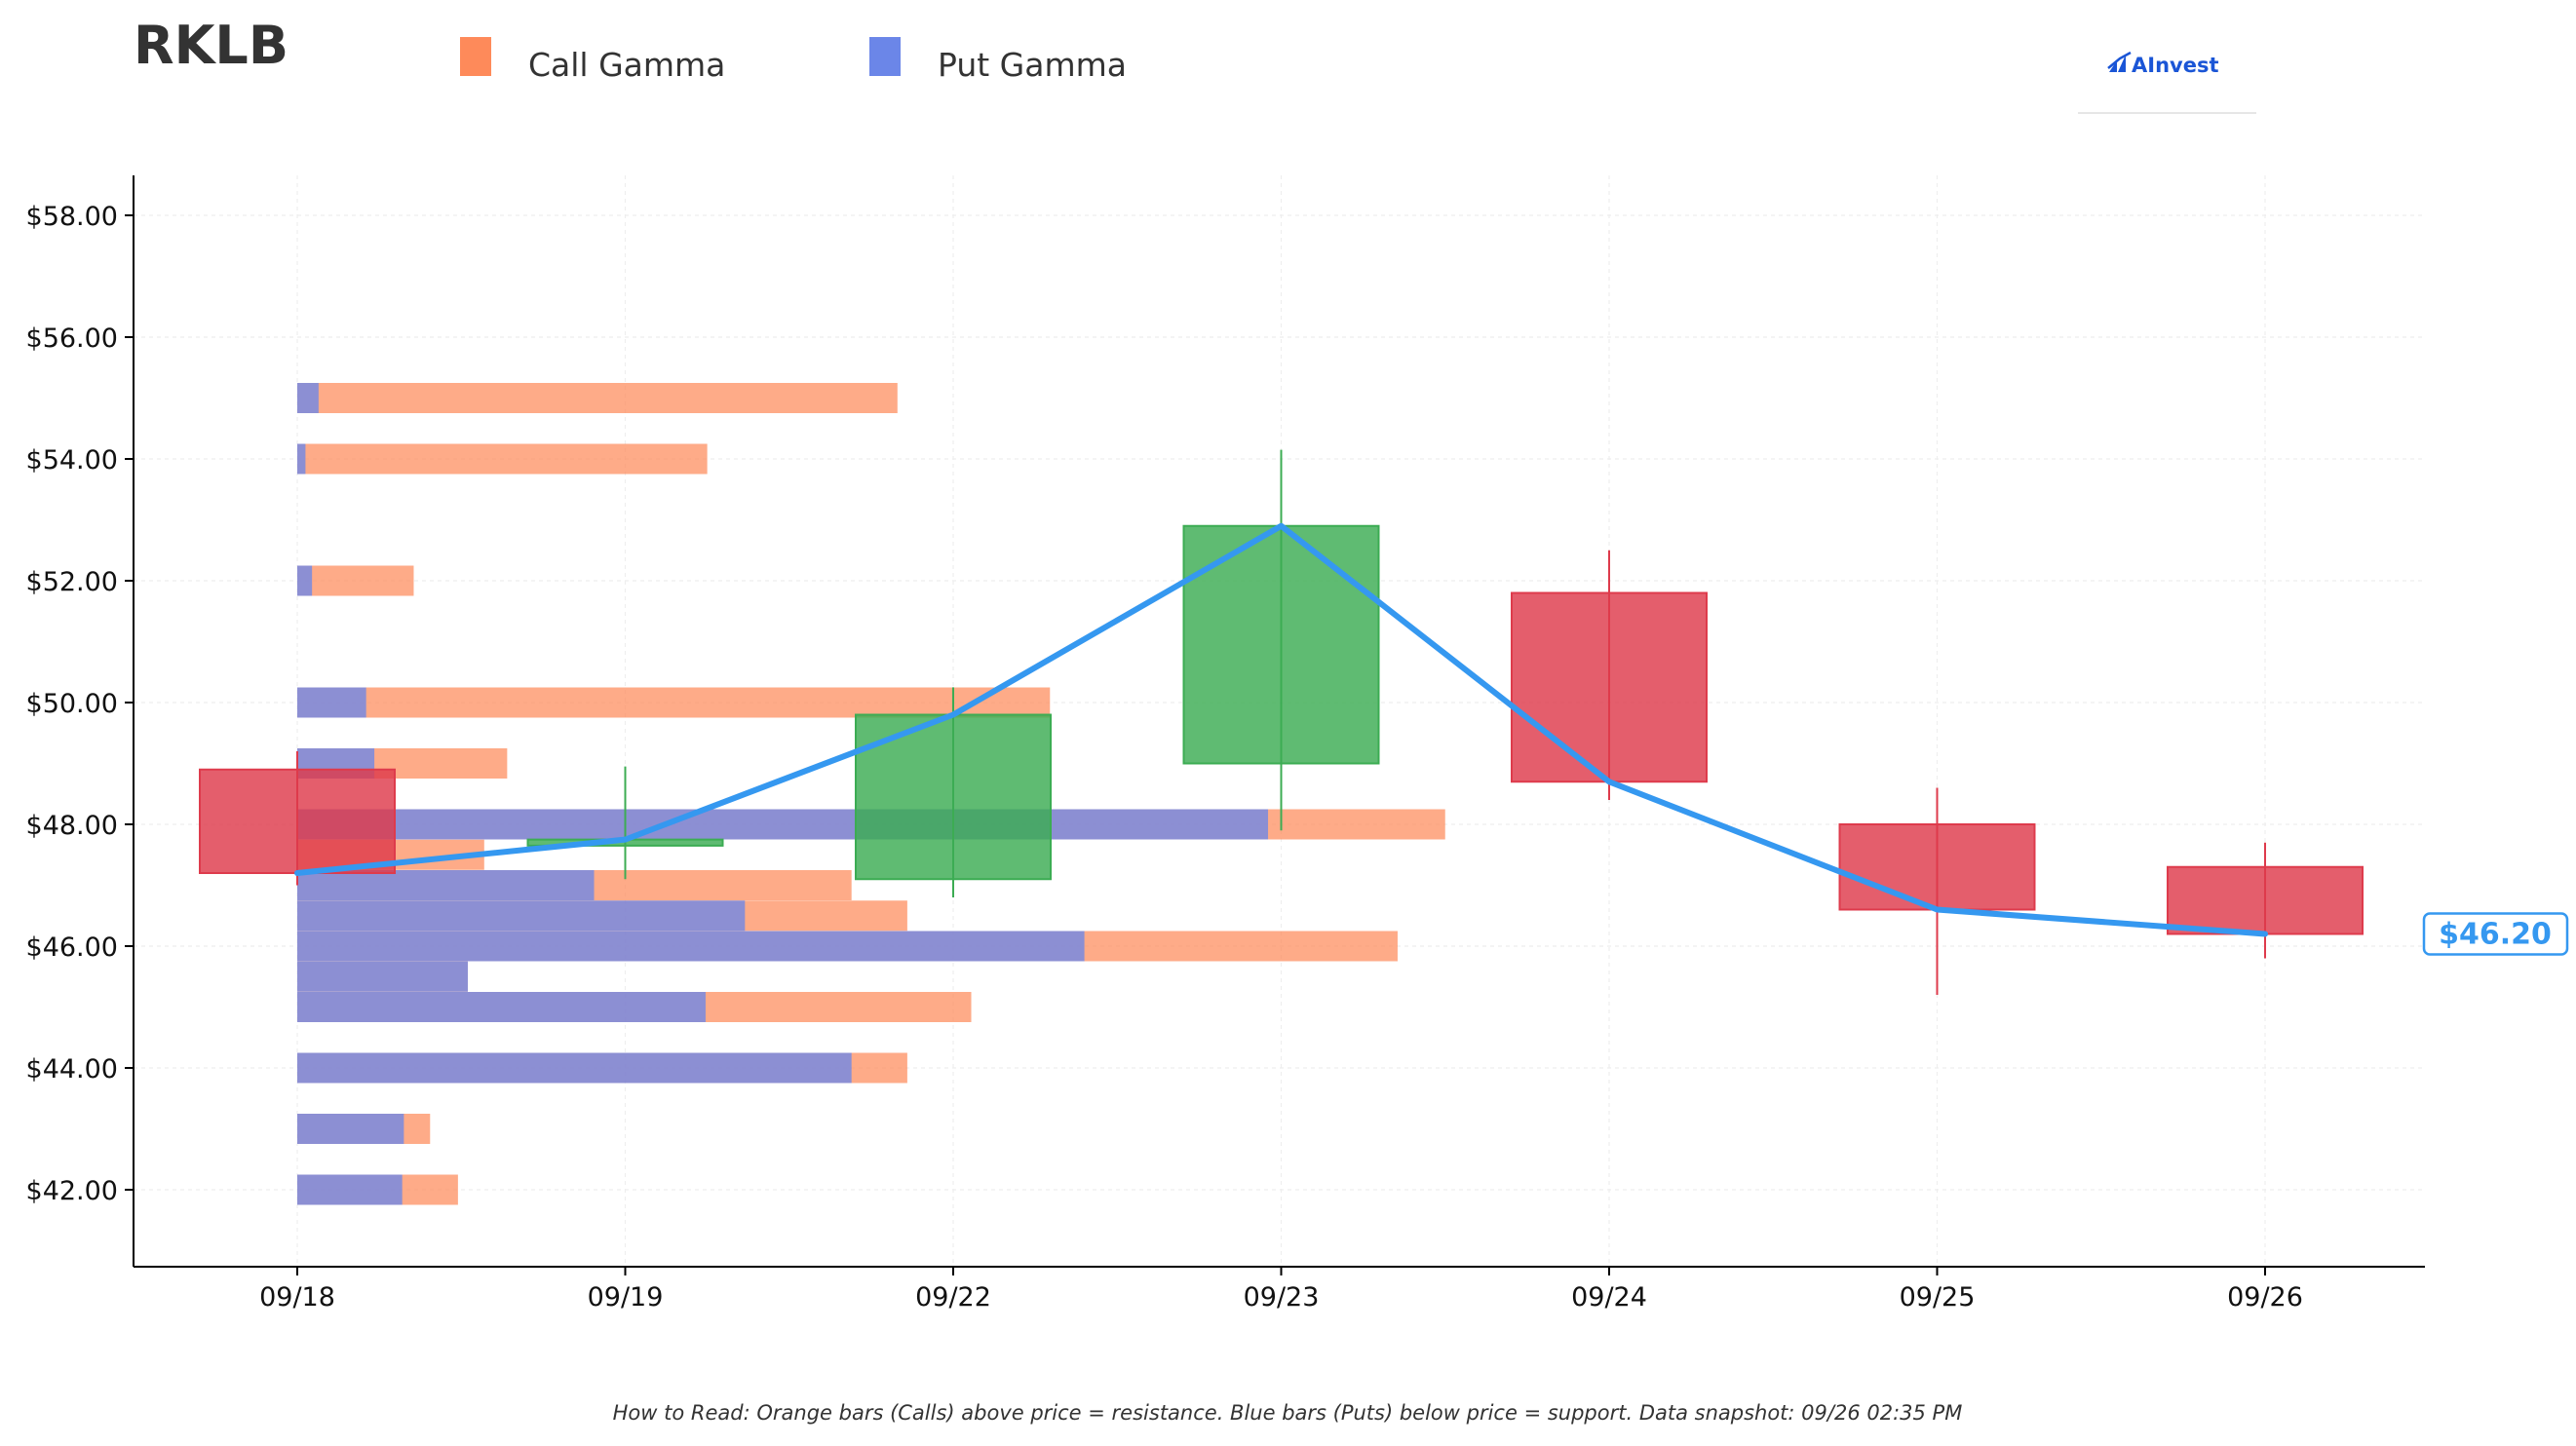  I want to click on x-tick-label: 09/18, so click(297, 1297).